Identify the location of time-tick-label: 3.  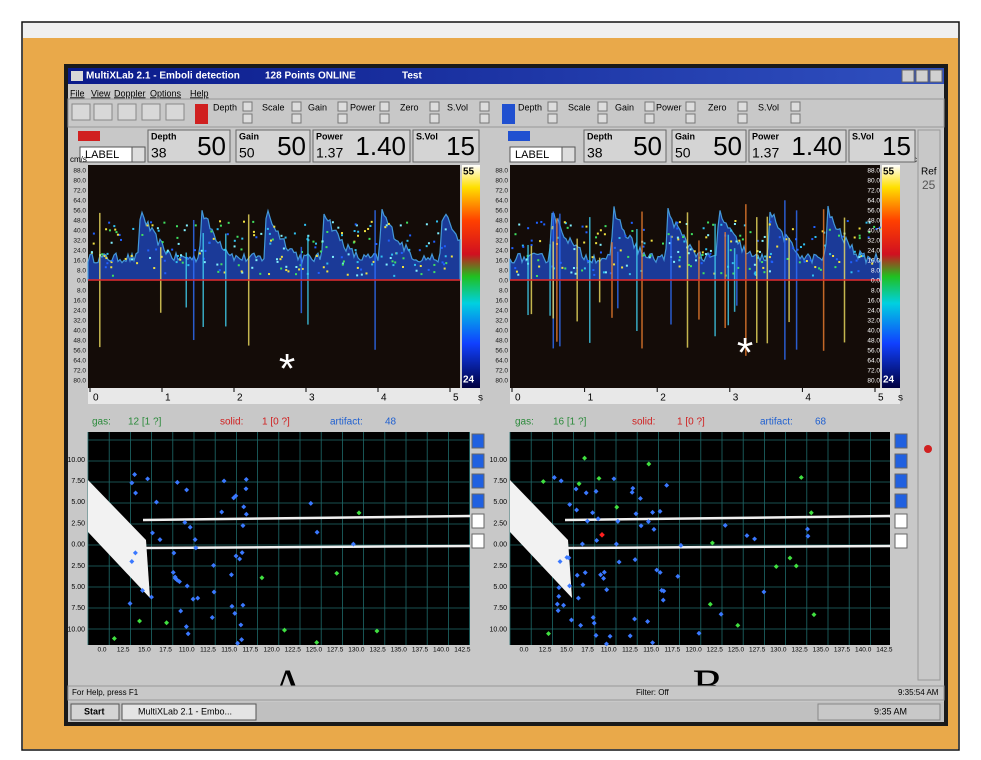
(736, 398).